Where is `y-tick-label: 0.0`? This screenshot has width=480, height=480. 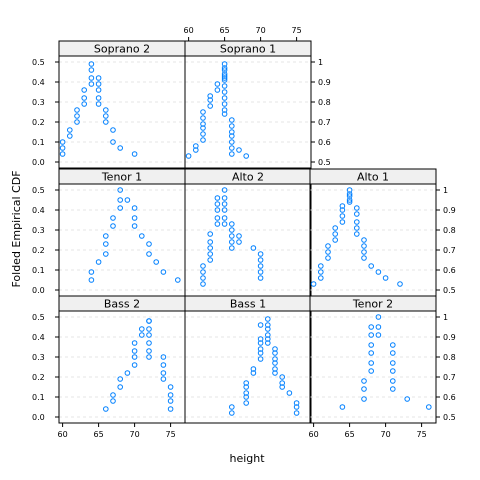
y-tick-label: 0.0 is located at coordinates (38, 162).